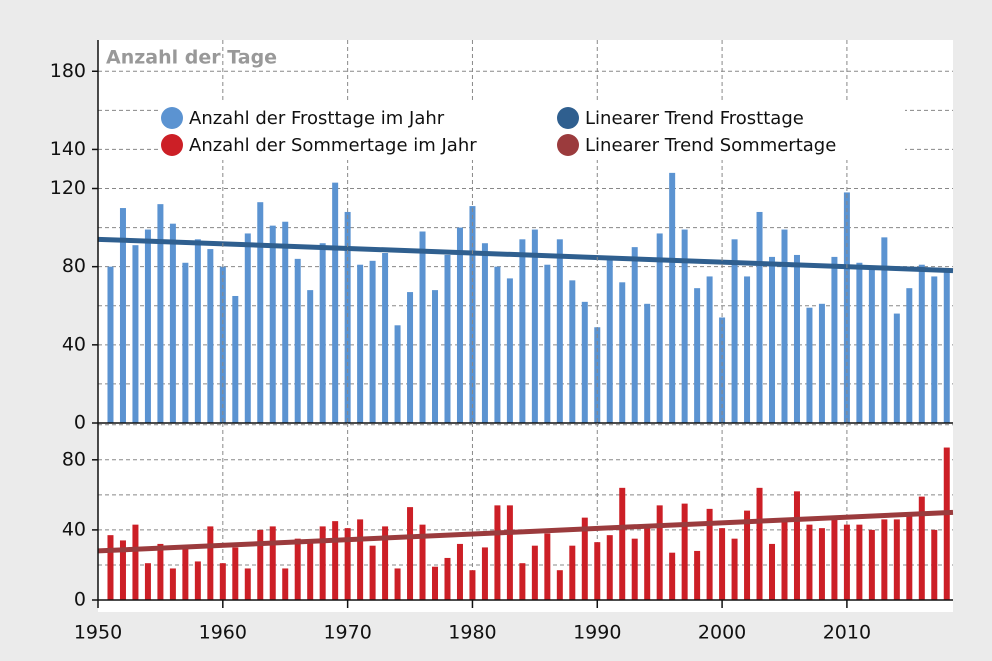 Image resolution: width=992 pixels, height=661 pixels. Describe the element at coordinates (80, 423) in the screenshot. I see `y-tick-label: 0` at that location.